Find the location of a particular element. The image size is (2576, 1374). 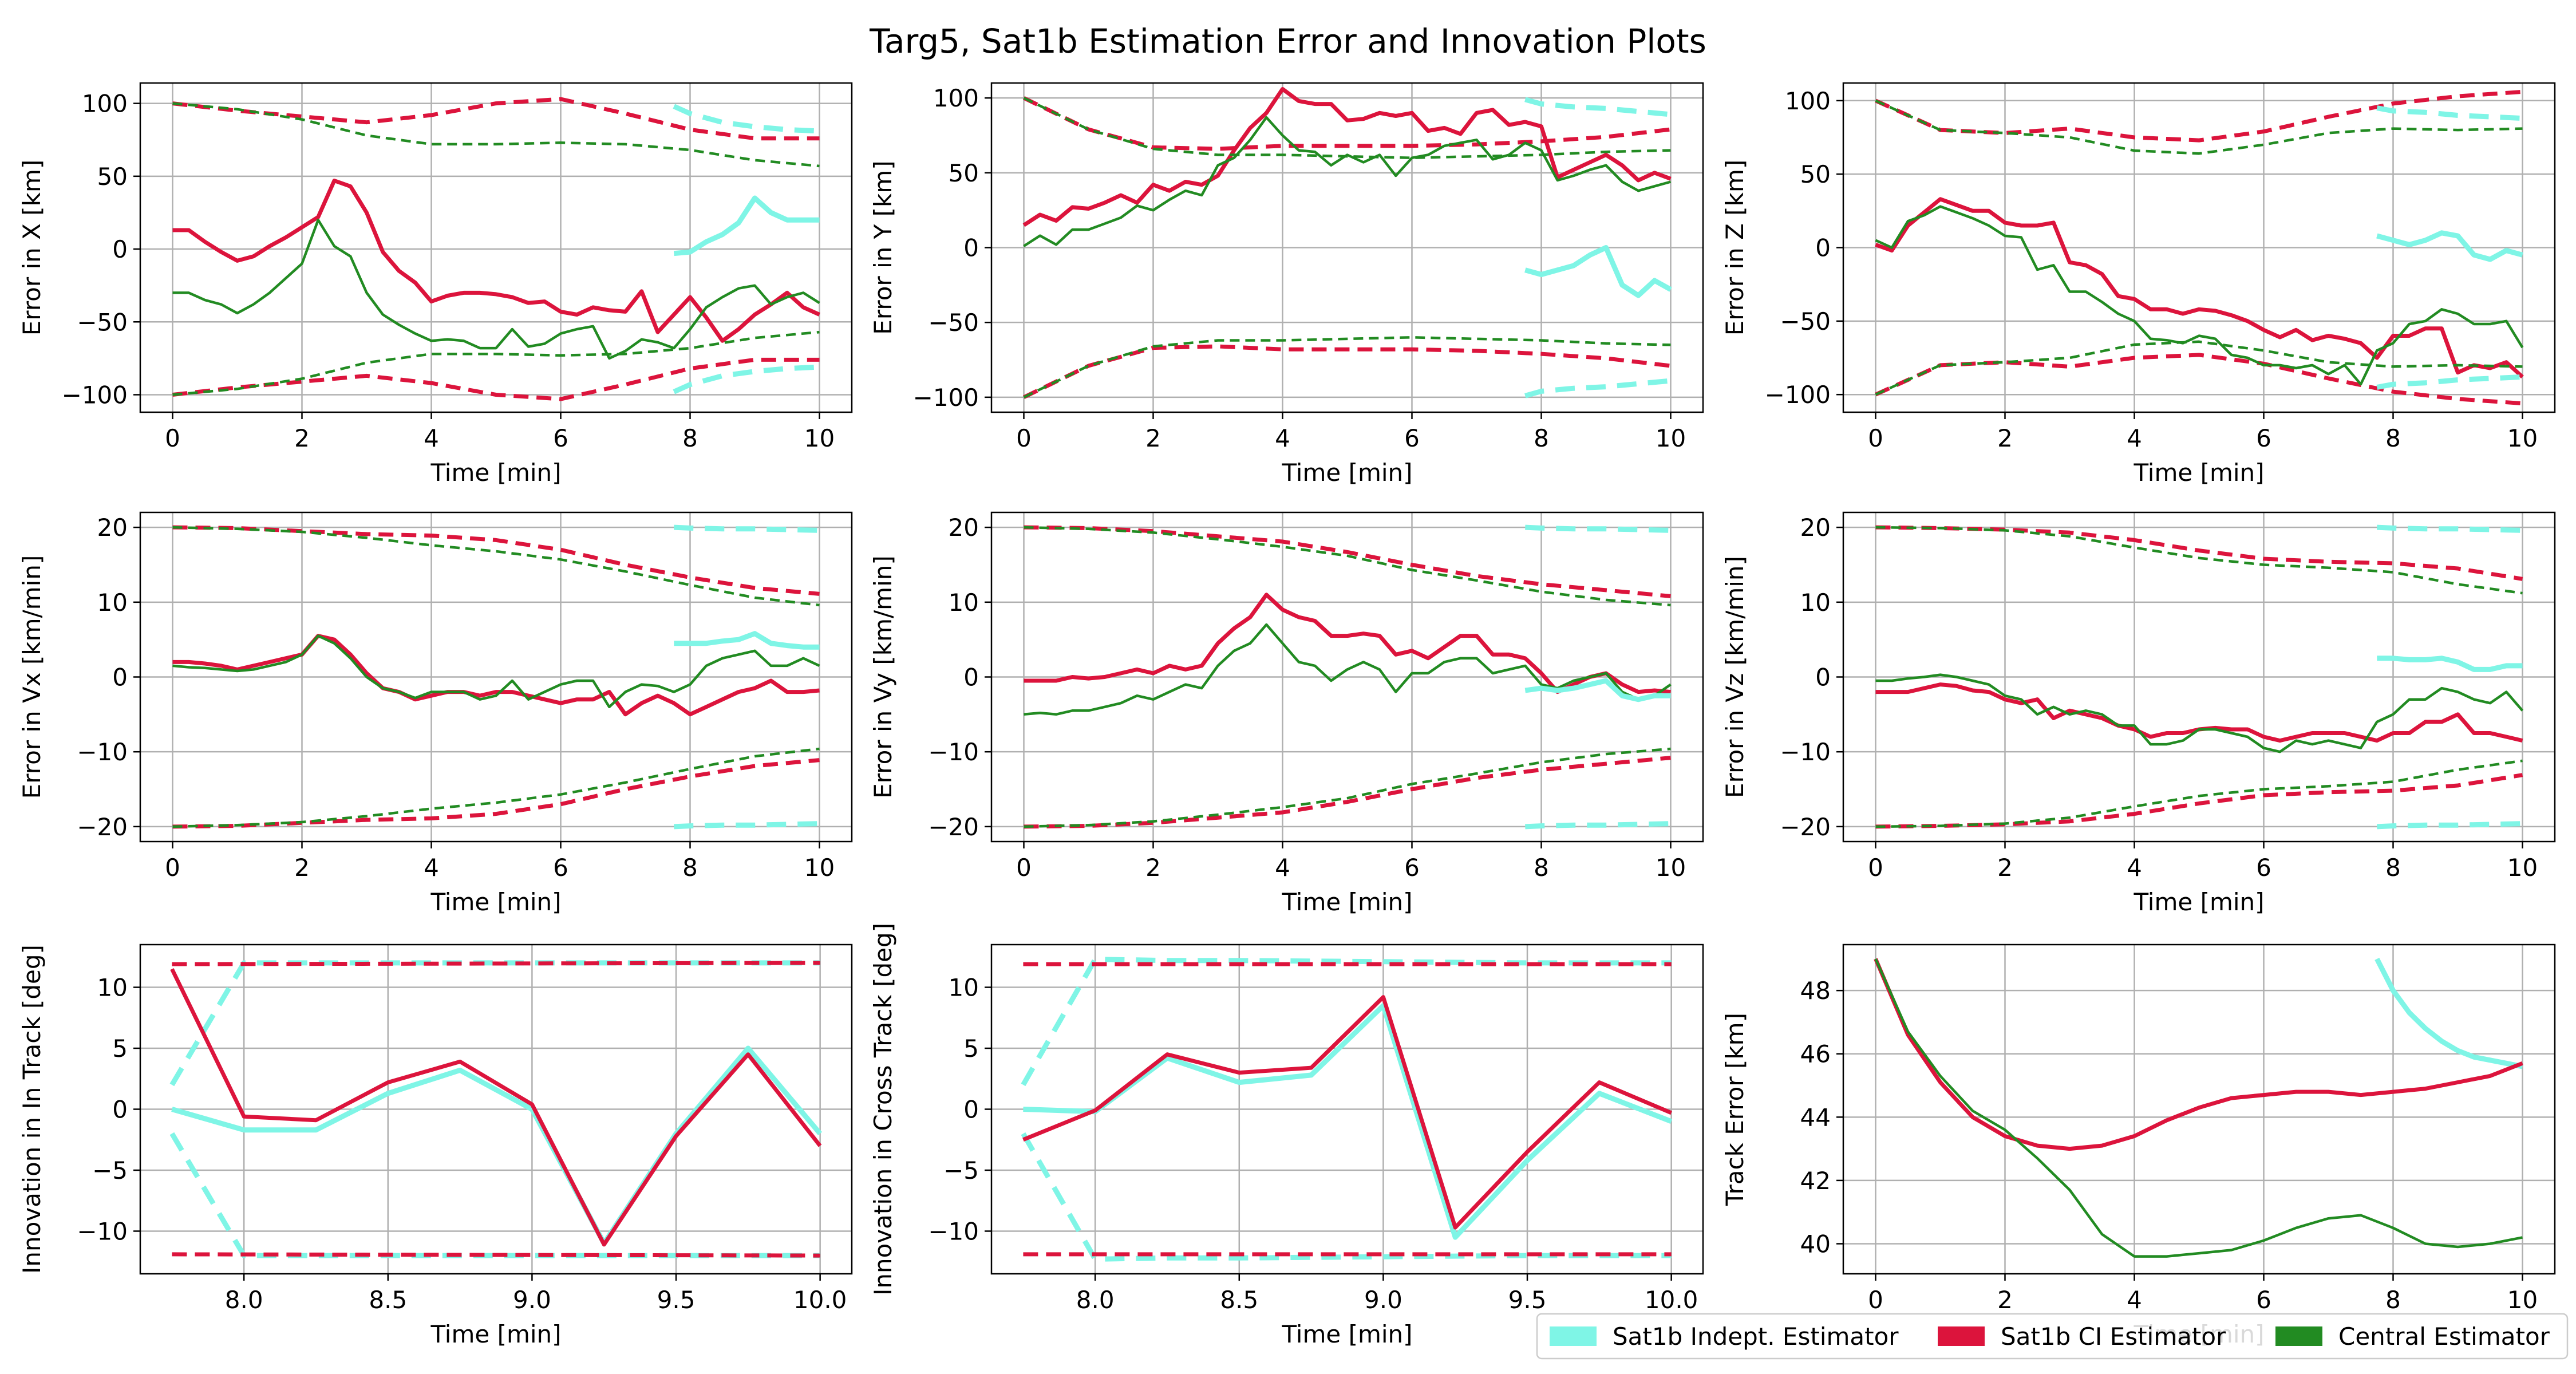

y-axis-label: Error in Y [km] is located at coordinates (883, 247).